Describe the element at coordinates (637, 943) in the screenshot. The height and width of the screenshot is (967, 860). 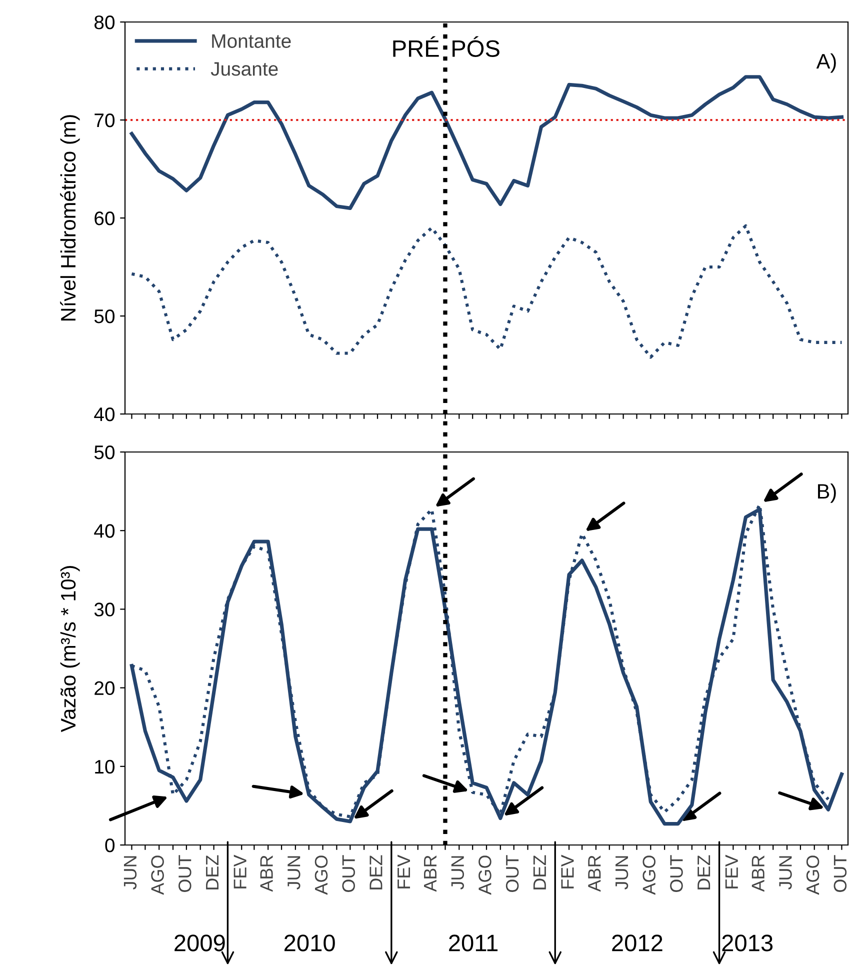
I see `text: 2012` at that location.